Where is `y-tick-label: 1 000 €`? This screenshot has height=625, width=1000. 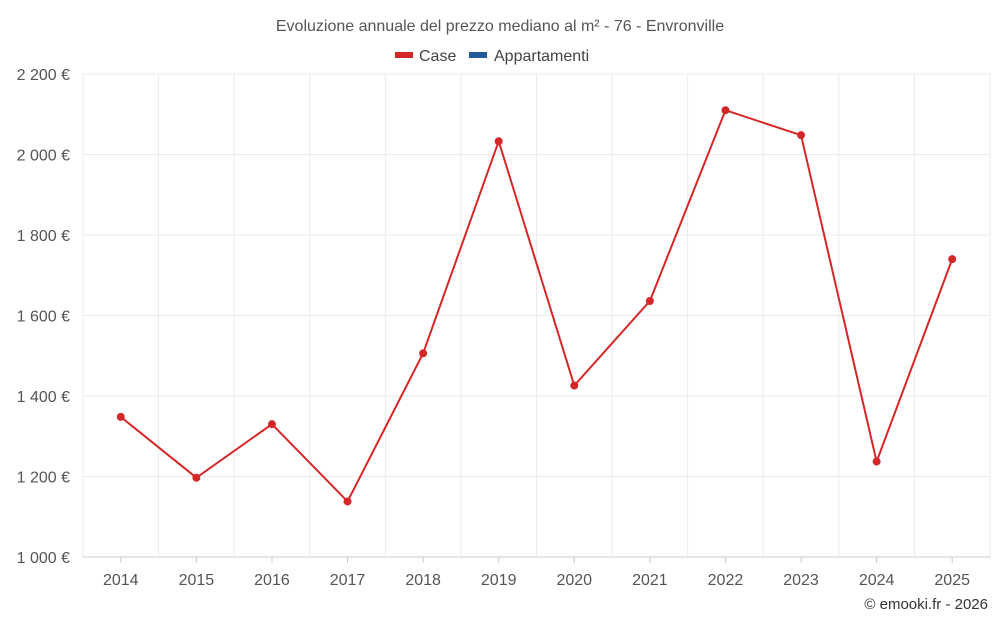 y-tick-label: 1 000 € is located at coordinates (43, 558).